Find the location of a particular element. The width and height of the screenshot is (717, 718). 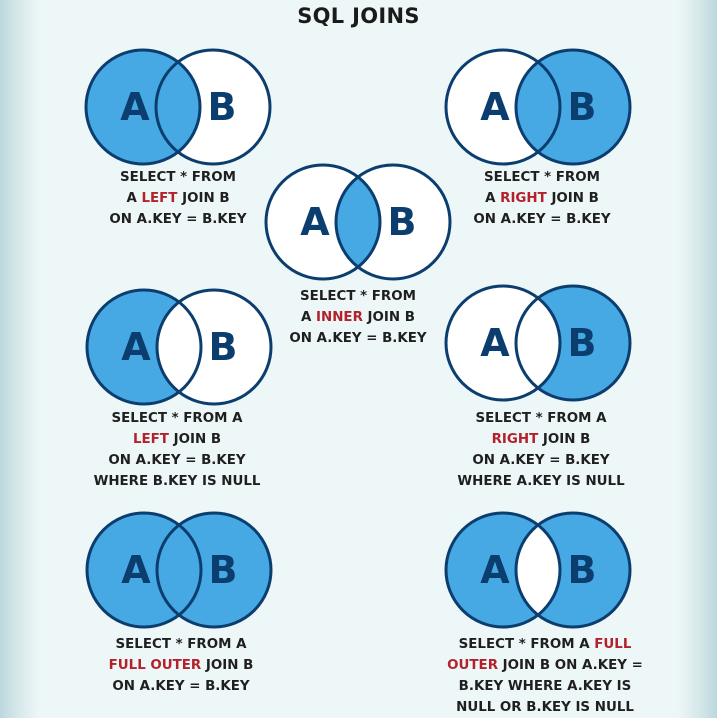

caption-line: WHERE B.KEY IS NULL is located at coordinates (177, 481).